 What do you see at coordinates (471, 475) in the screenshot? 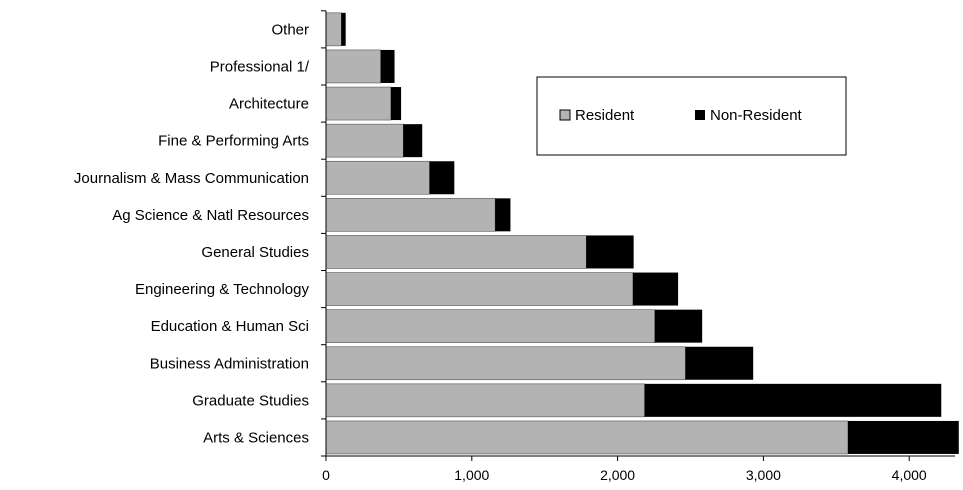
I see `x-tick-label-1: 1,000` at bounding box center [471, 475].